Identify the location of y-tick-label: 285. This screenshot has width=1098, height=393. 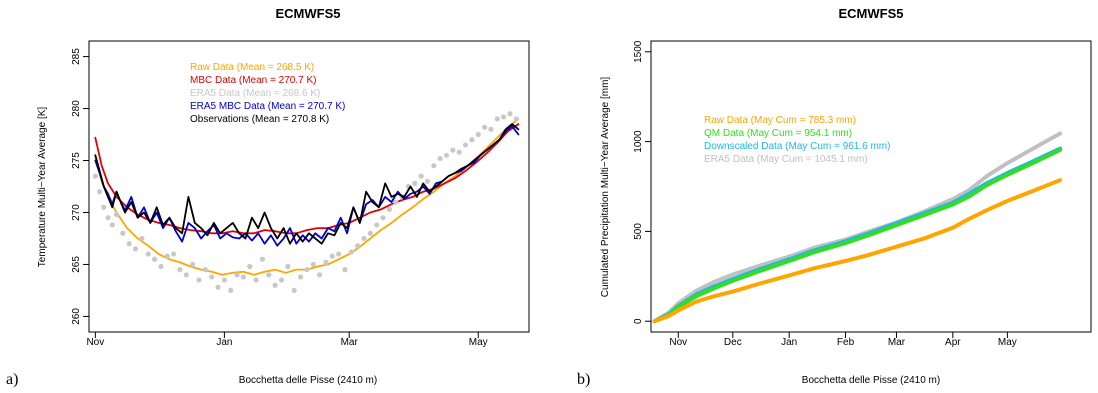
(76, 56).